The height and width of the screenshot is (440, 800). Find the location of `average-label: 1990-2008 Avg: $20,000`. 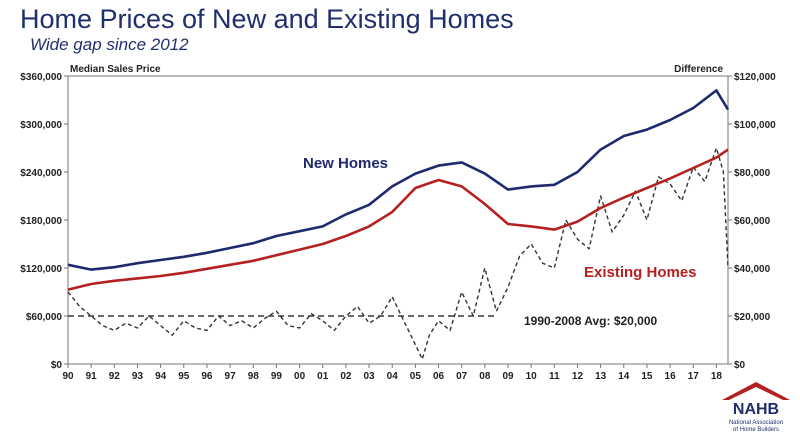

average-label: 1990-2008 Avg: $20,000 is located at coordinates (591, 321).